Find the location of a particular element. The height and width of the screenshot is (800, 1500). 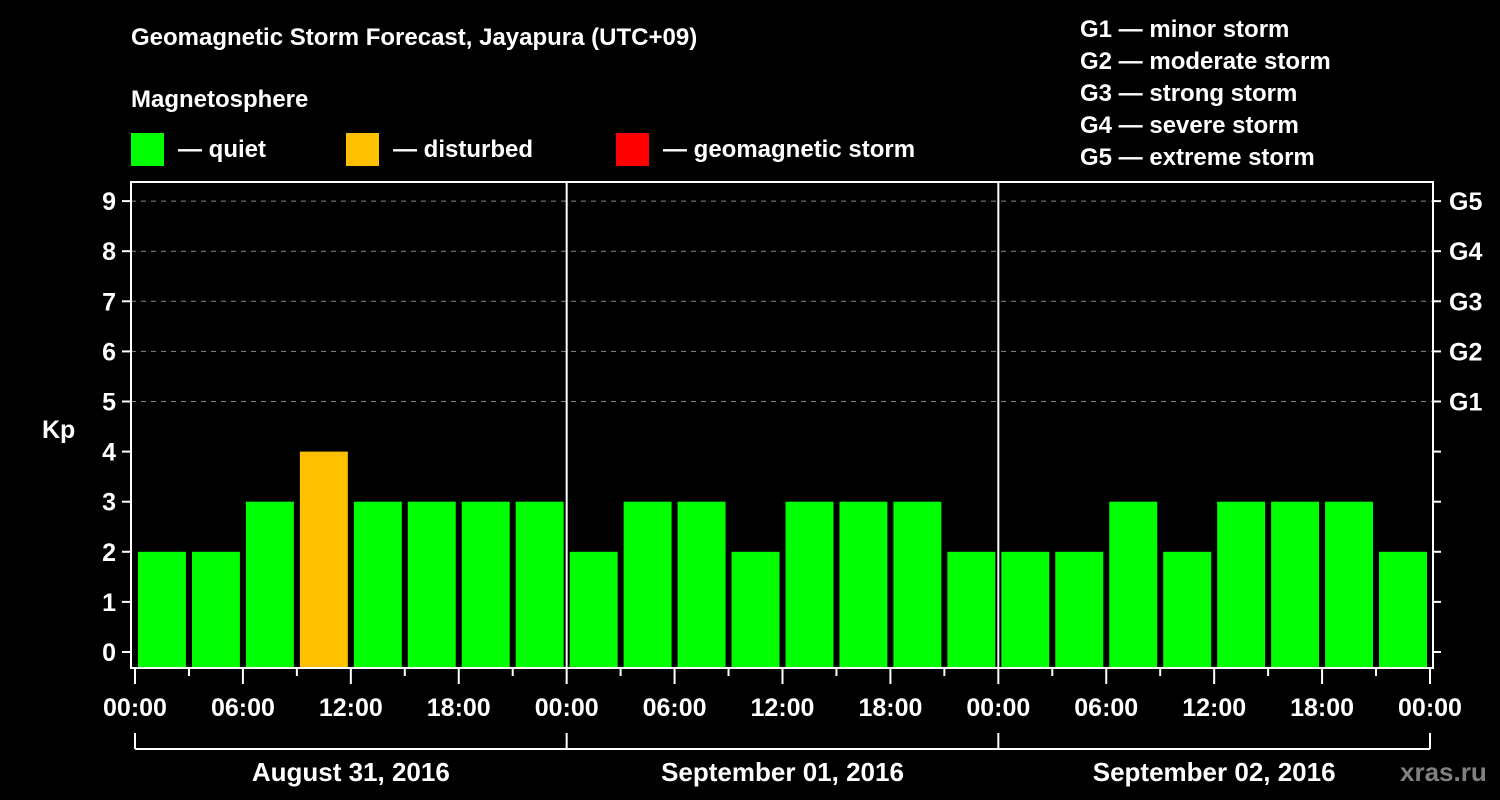

day-label: August 31, 2016 is located at coordinates (351, 772).